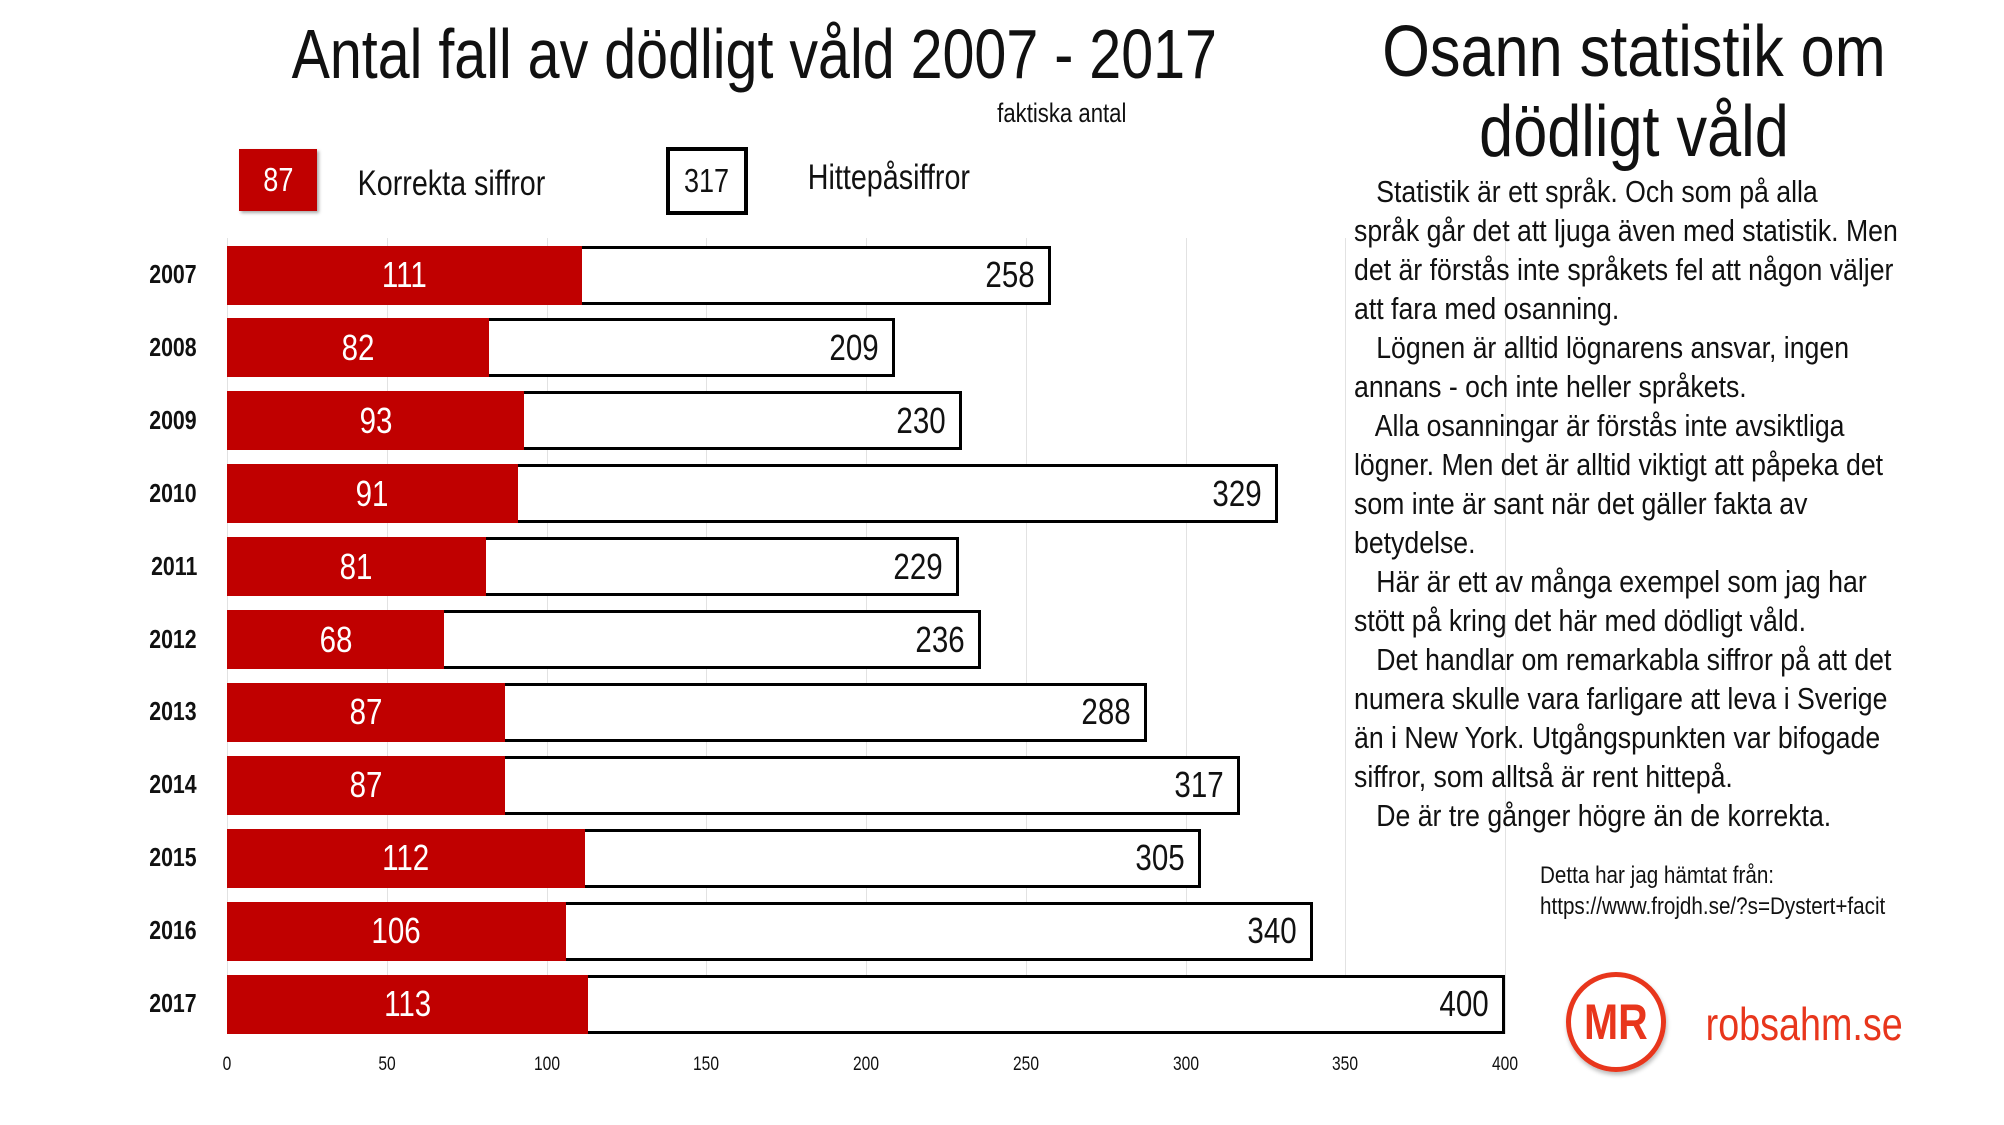 The height and width of the screenshot is (1125, 2004). What do you see at coordinates (1237, 493) in the screenshot?
I see `bar-hittepa-text: 329` at bounding box center [1237, 493].